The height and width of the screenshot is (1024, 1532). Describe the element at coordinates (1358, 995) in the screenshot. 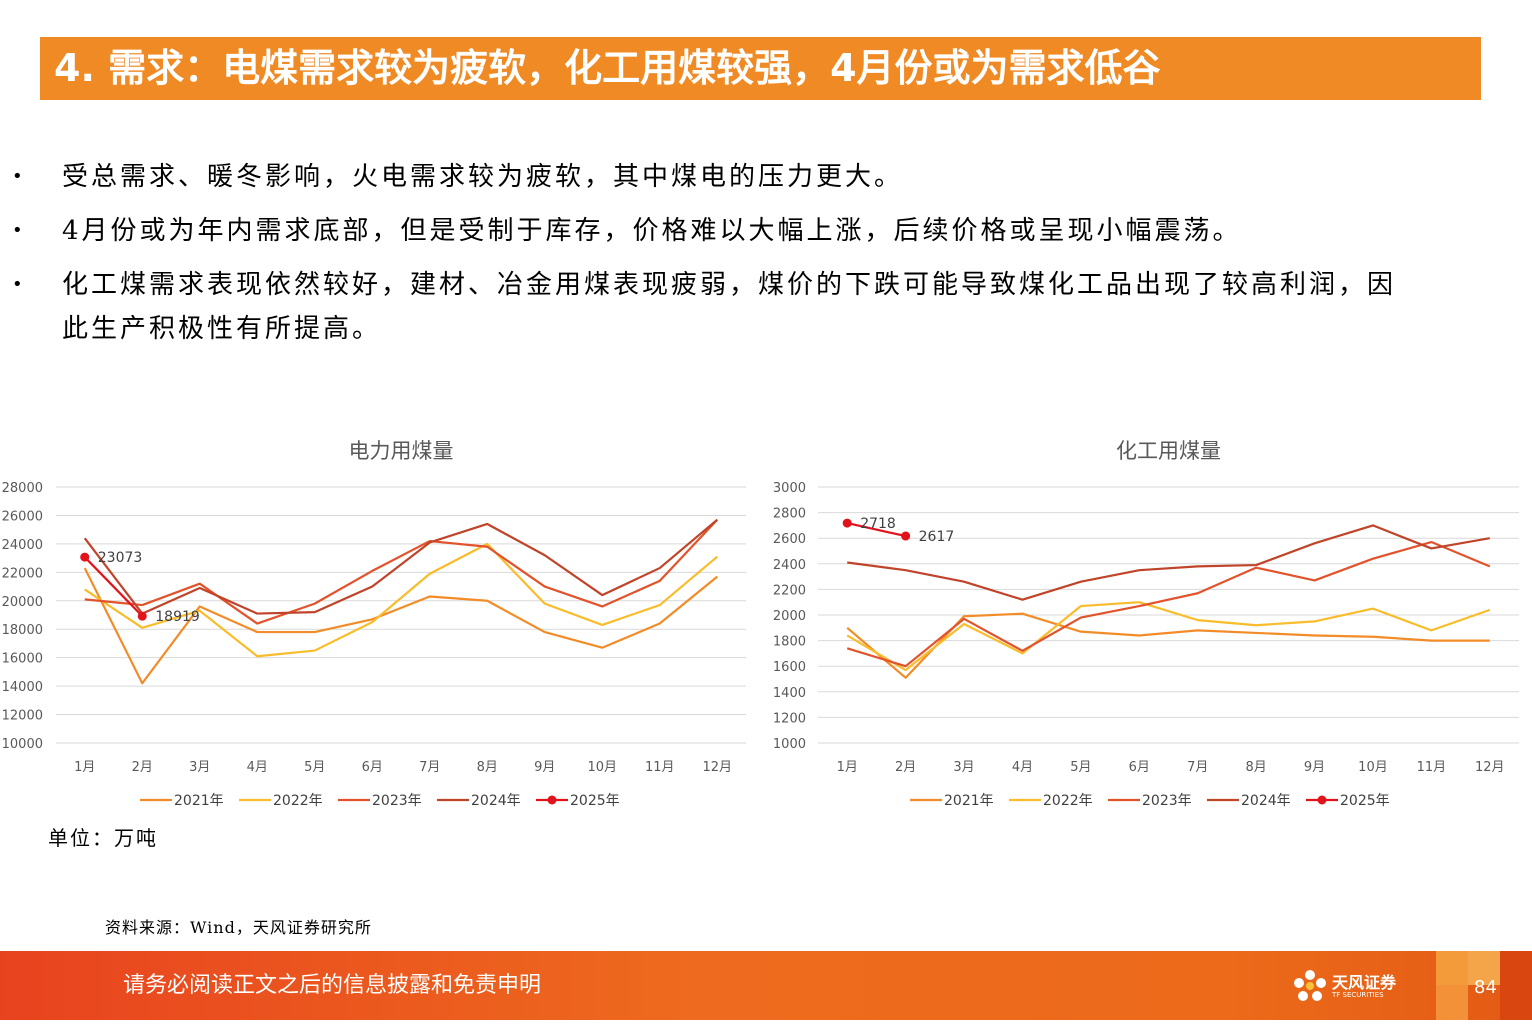

I see `logo-subtext: TF SECURITIES` at that location.